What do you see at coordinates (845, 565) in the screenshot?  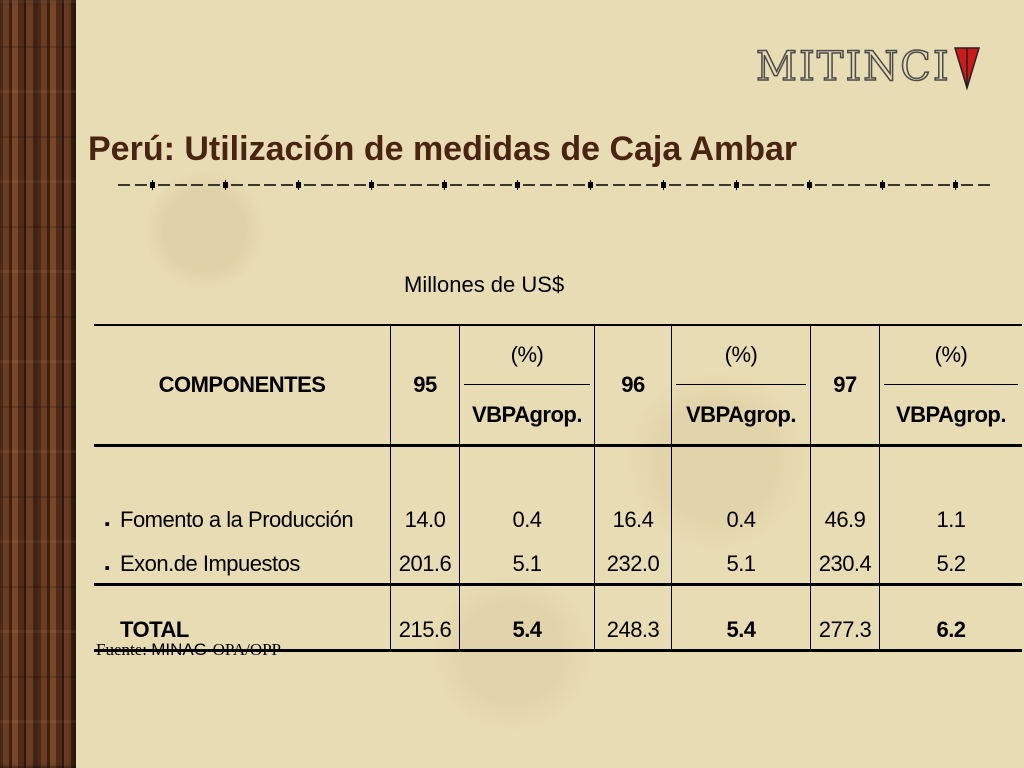 I see `cell-97: 230.4` at bounding box center [845, 565].